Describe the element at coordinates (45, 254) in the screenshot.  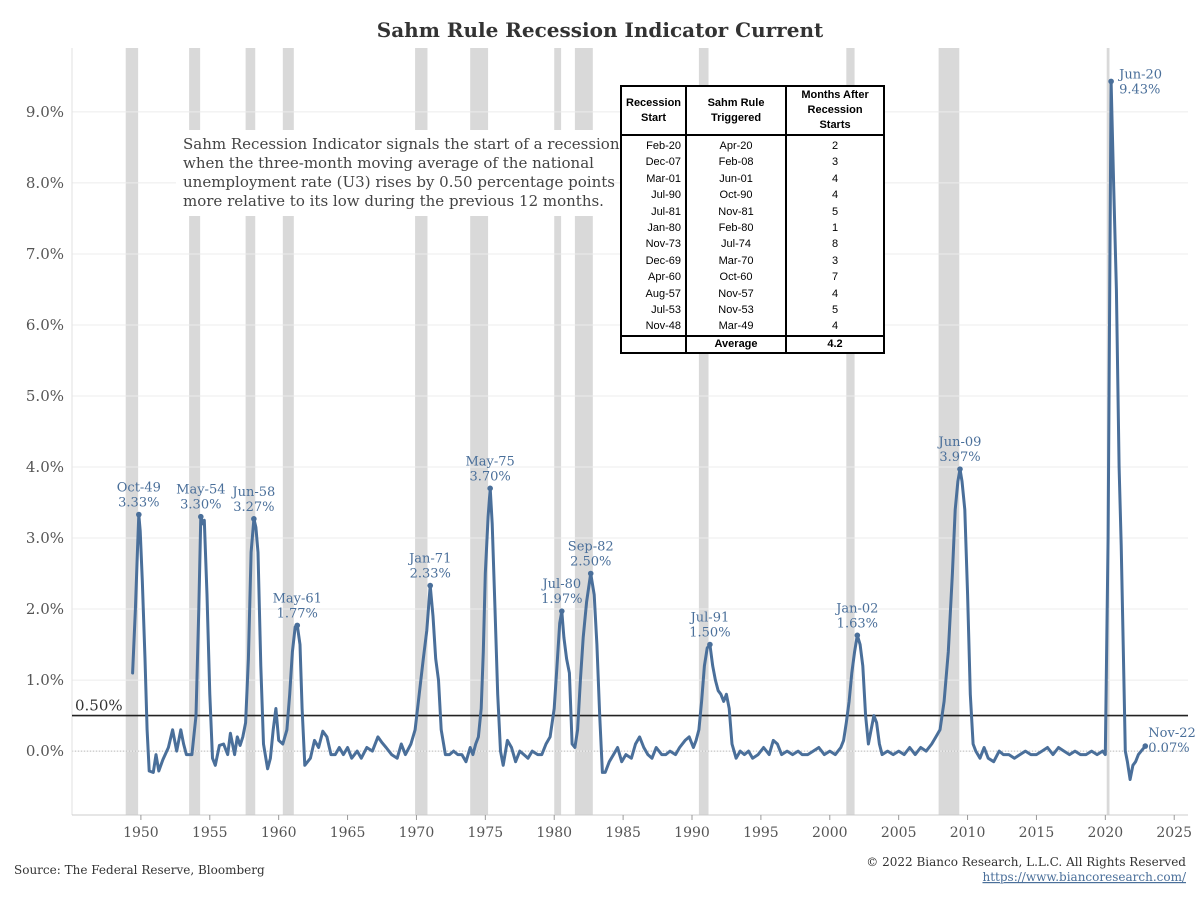
I see `y-tick-label: 7.0%` at that location.